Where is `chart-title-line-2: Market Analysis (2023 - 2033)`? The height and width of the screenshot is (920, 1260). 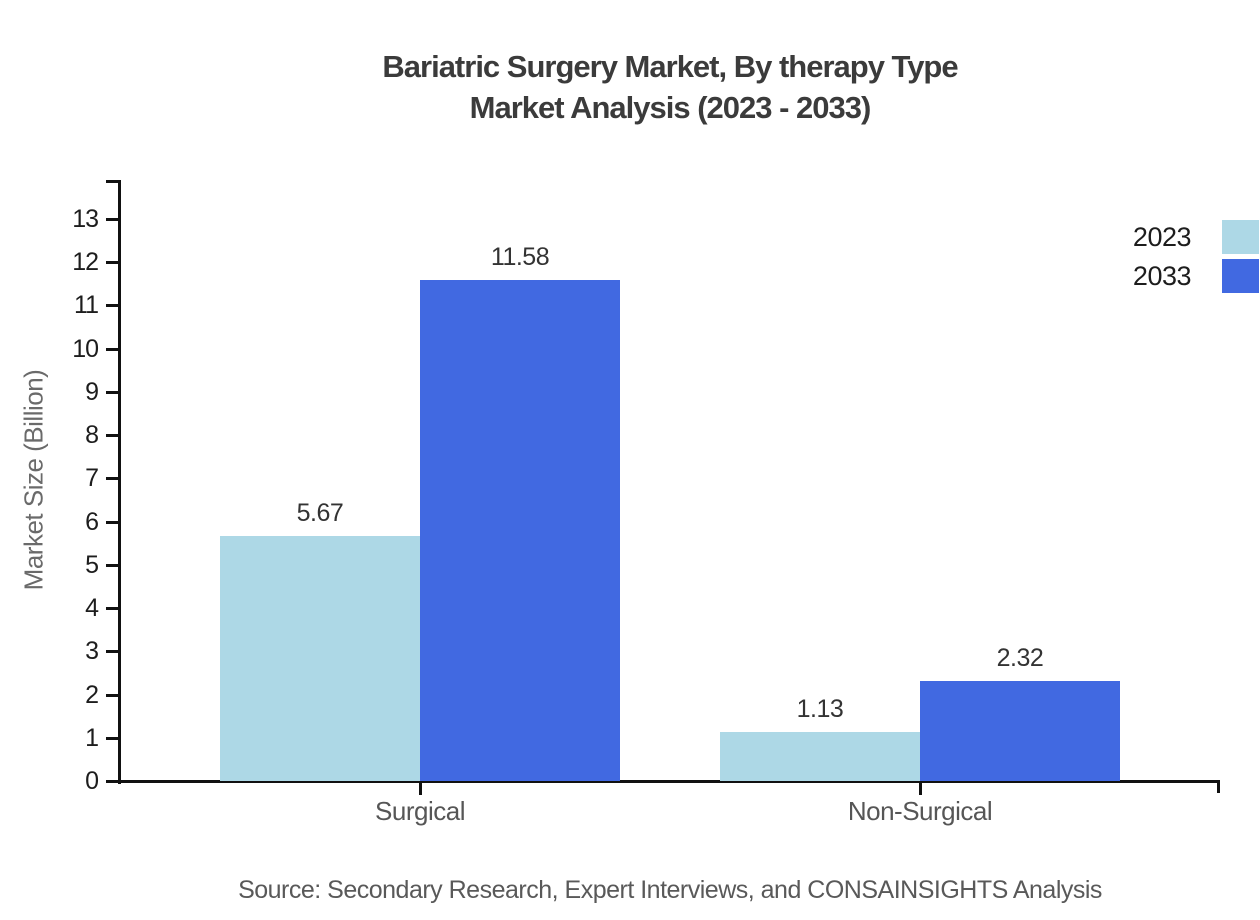 chart-title-line-2: Market Analysis (2023 - 2033) is located at coordinates (670, 107).